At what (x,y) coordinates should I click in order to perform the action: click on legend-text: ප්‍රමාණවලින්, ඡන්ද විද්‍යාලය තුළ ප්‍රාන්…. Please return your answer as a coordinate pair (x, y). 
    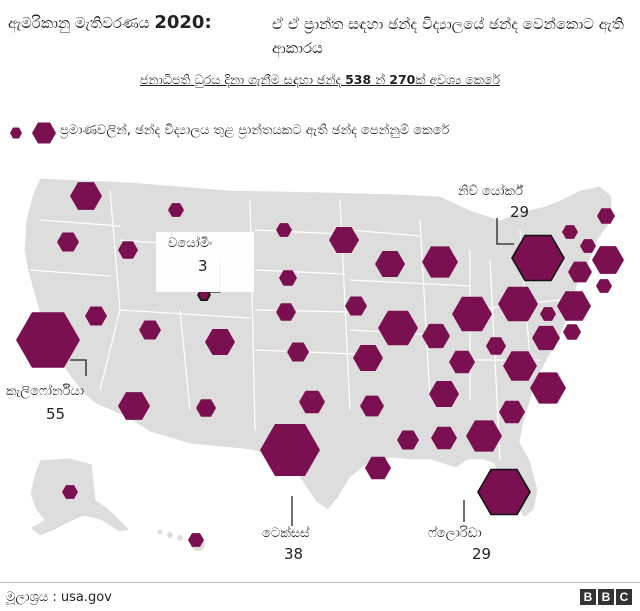
    Looking at the image, I should click on (255, 130).